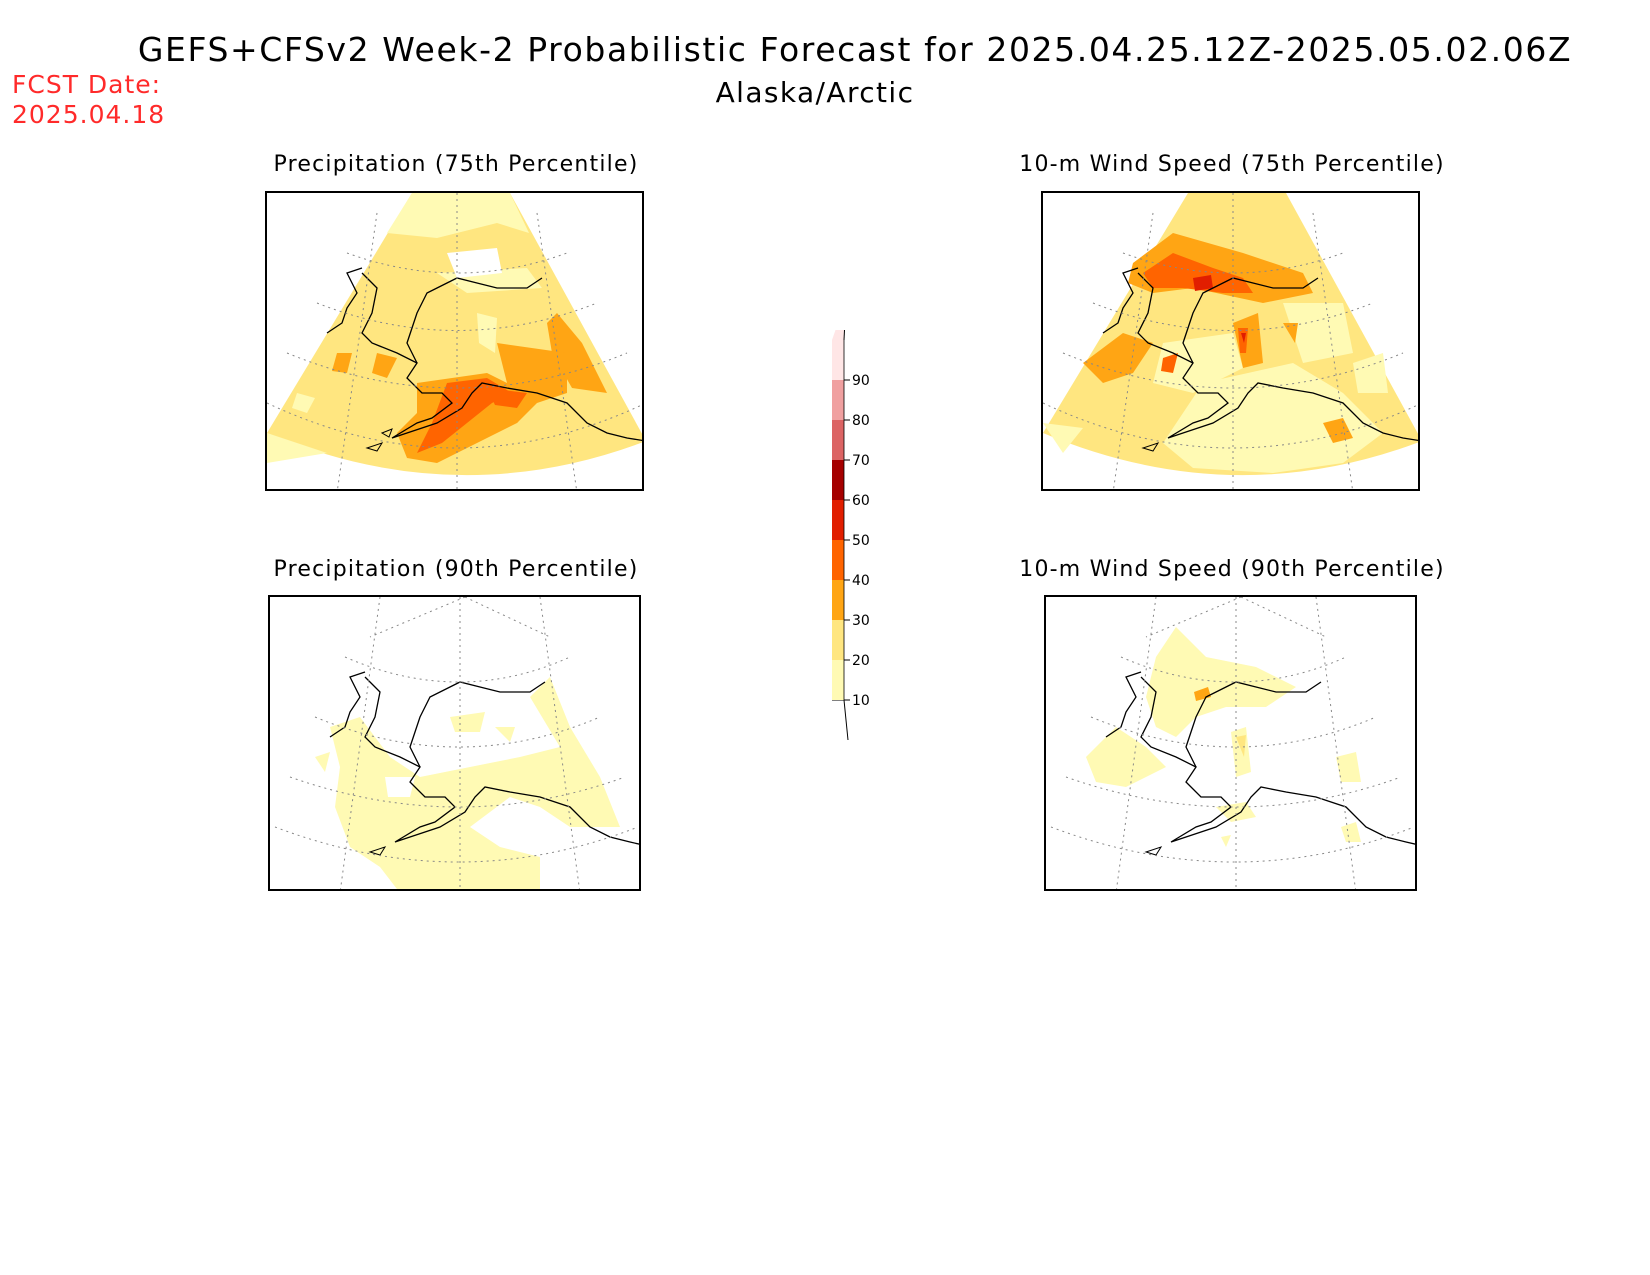  What do you see at coordinates (861, 461) in the screenshot?
I see `colorbar-tick-label: 70` at bounding box center [861, 461].